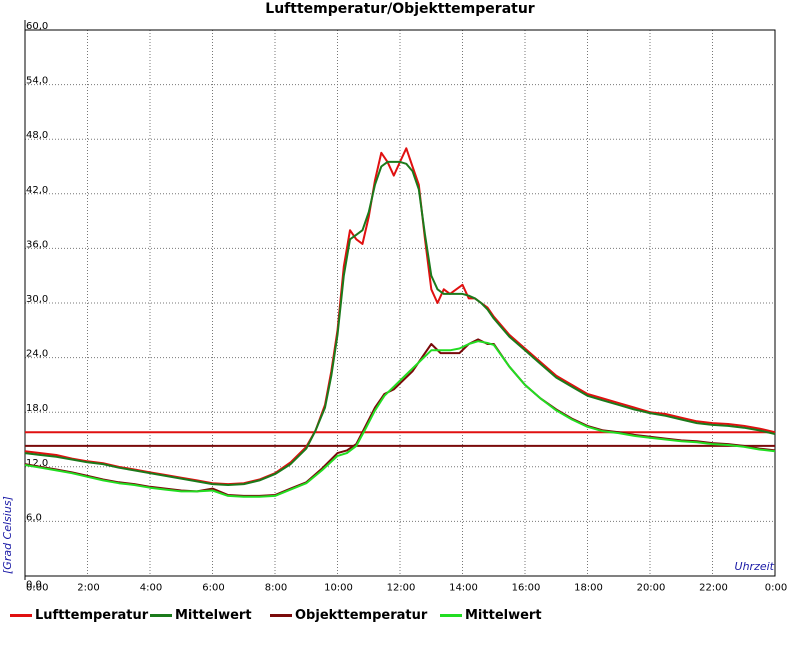  I want to click on legend-label: Objekttemperatur, so click(361, 615).